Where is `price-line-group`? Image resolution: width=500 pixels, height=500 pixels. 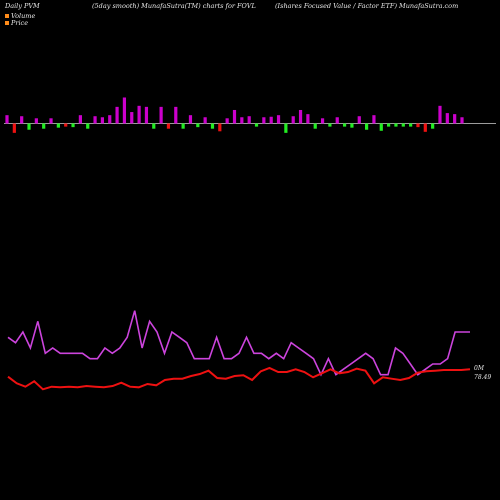
price-line-group is located at coordinates (239, 378).